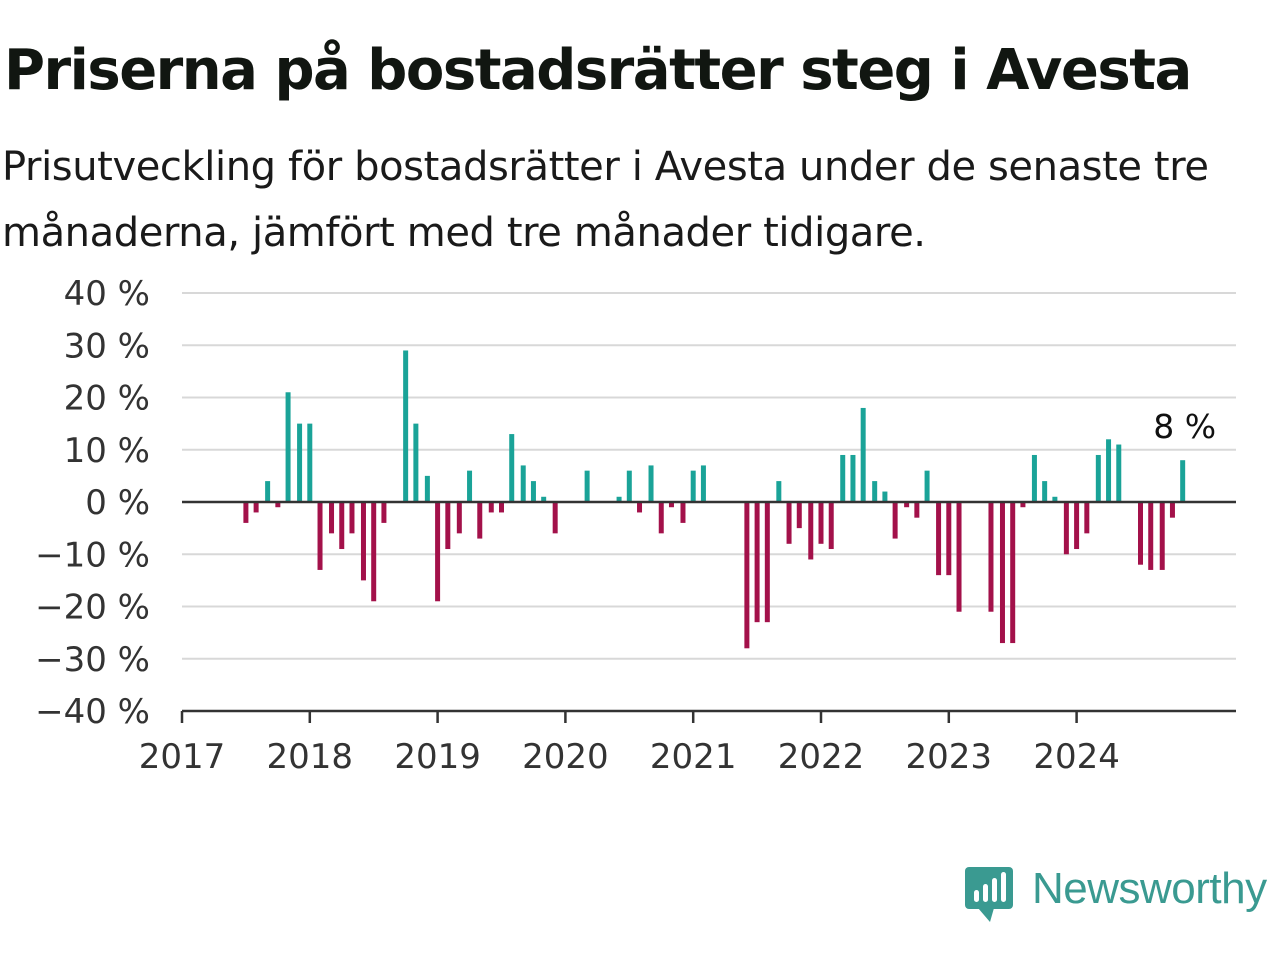  What do you see at coordinates (107, 346) in the screenshot?
I see `y-tick-label: 30 %` at bounding box center [107, 346].